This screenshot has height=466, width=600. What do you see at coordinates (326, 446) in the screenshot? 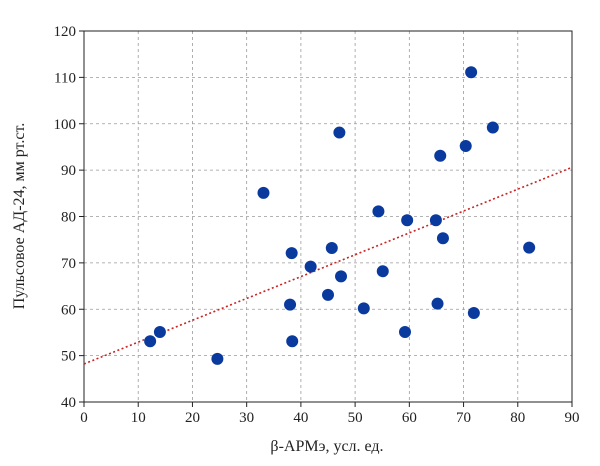
I see `x-axis-label: β-APMэ, усл. ед.` at bounding box center [326, 446].